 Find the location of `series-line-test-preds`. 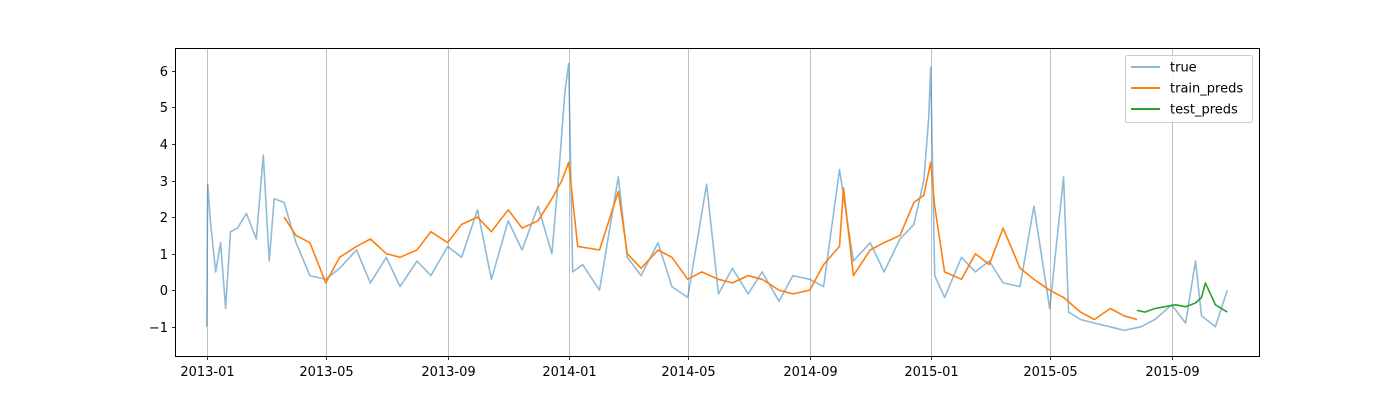

series-line-test-preds is located at coordinates (1182, 297).